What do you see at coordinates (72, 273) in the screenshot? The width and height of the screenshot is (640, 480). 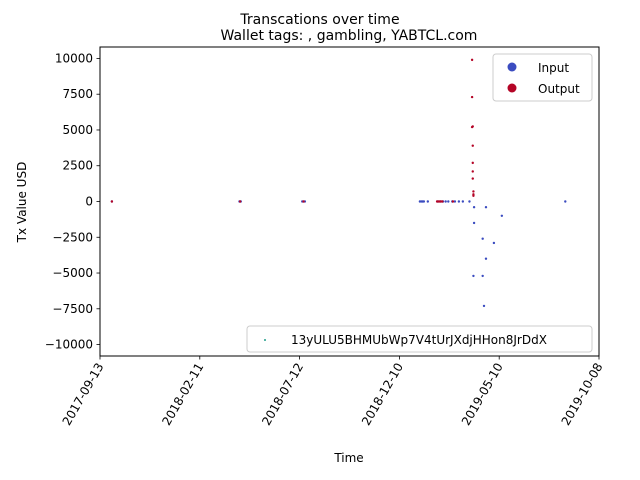 I see `y-tick-label: −5000` at bounding box center [72, 273].